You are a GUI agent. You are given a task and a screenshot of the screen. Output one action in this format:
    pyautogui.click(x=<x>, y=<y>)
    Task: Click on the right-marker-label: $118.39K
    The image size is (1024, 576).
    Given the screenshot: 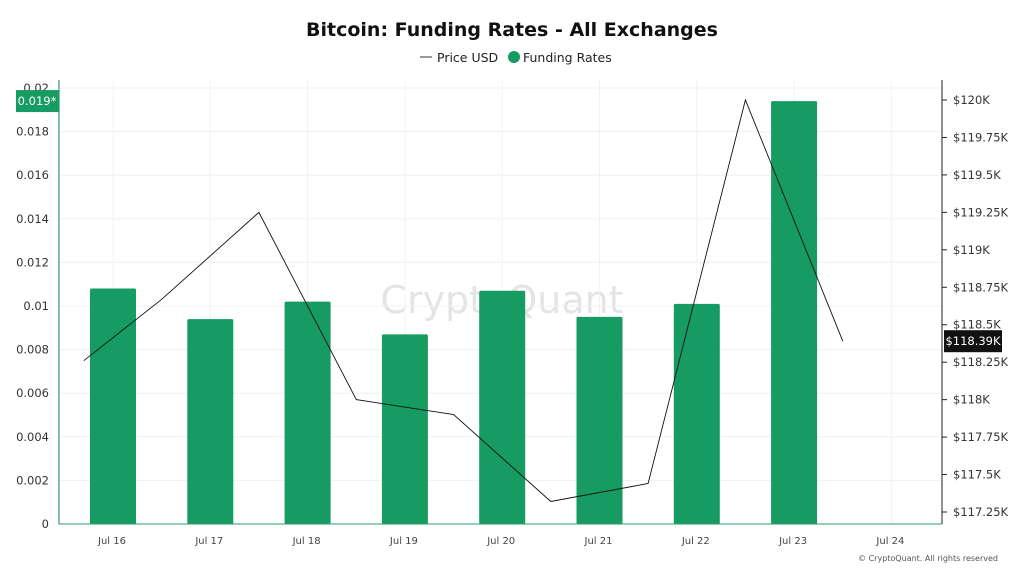 What is the action you would take?
    pyautogui.click(x=973, y=341)
    